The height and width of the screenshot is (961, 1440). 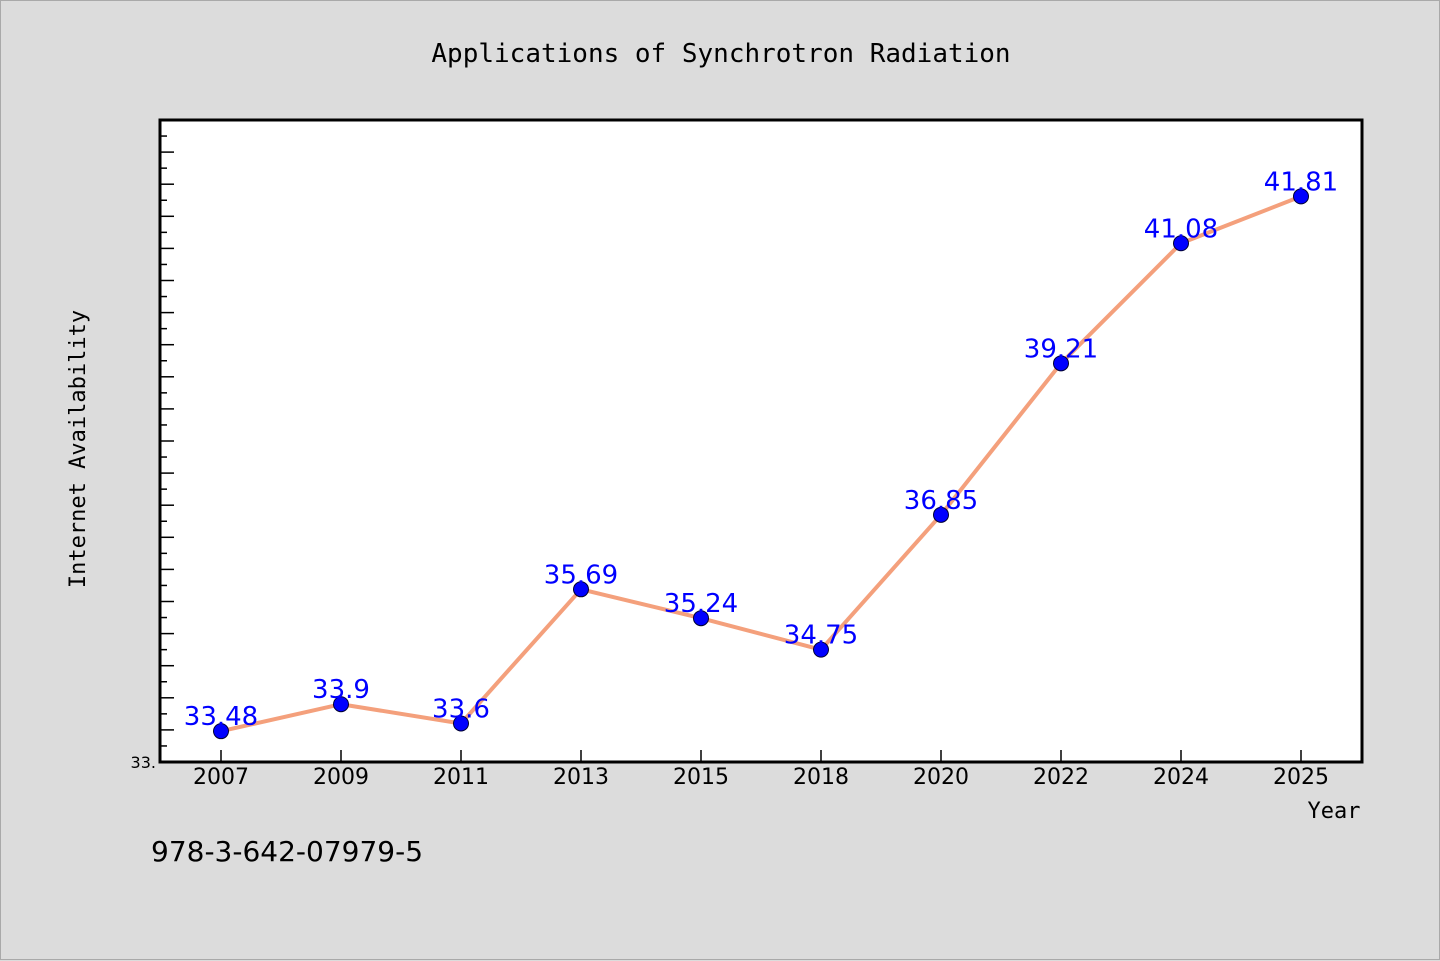 I want to click on x-tick-label: 2011, so click(x=461, y=777).